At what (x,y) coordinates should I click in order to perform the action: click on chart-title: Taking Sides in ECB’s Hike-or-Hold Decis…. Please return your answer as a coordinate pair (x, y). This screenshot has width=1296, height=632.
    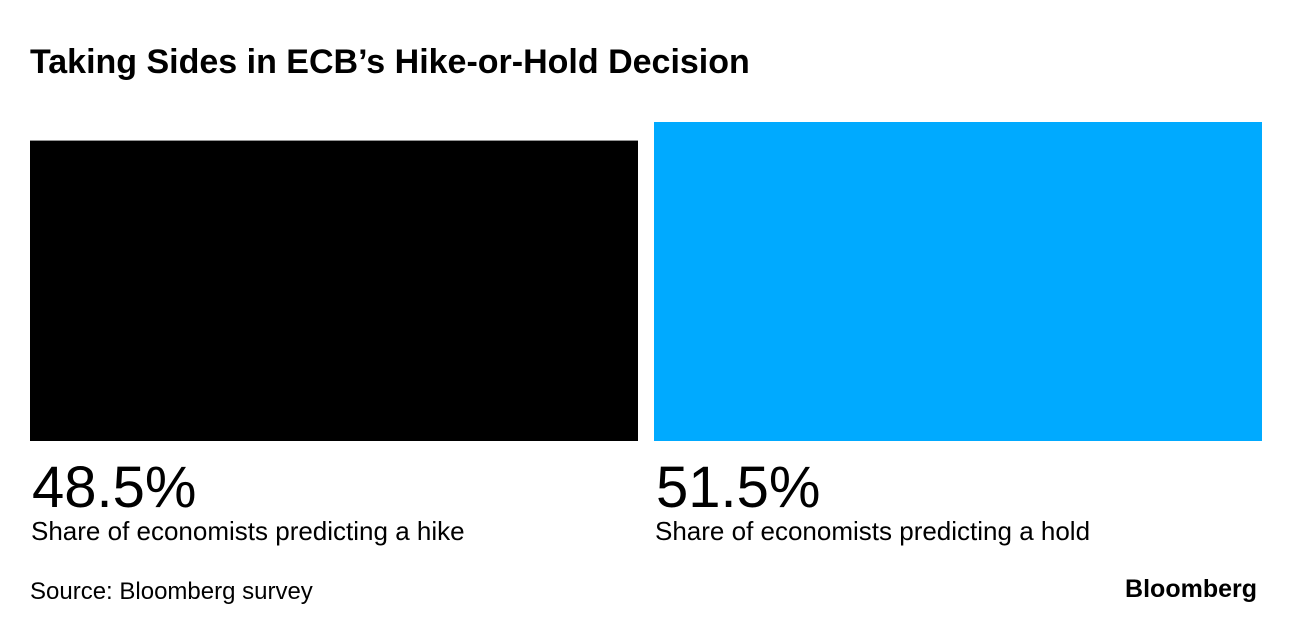
    Looking at the image, I should click on (390, 62).